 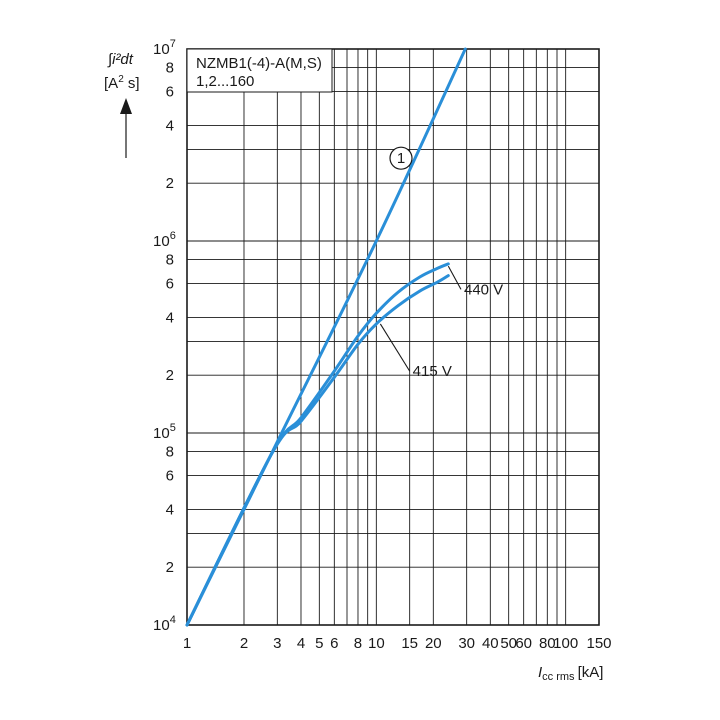 I want to click on series-label: 440 V, so click(x=483, y=289).